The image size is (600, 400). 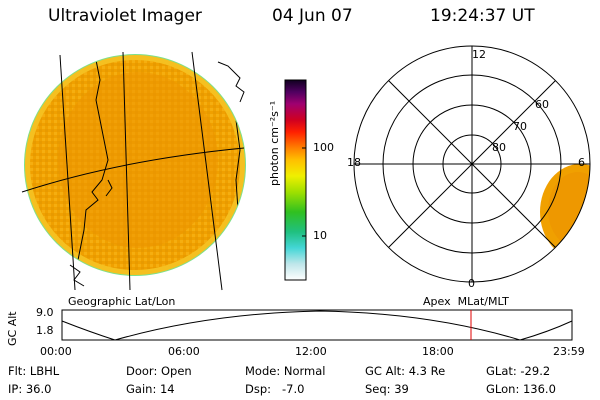 I want to click on info-seq: Seq: 39, so click(x=387, y=389).